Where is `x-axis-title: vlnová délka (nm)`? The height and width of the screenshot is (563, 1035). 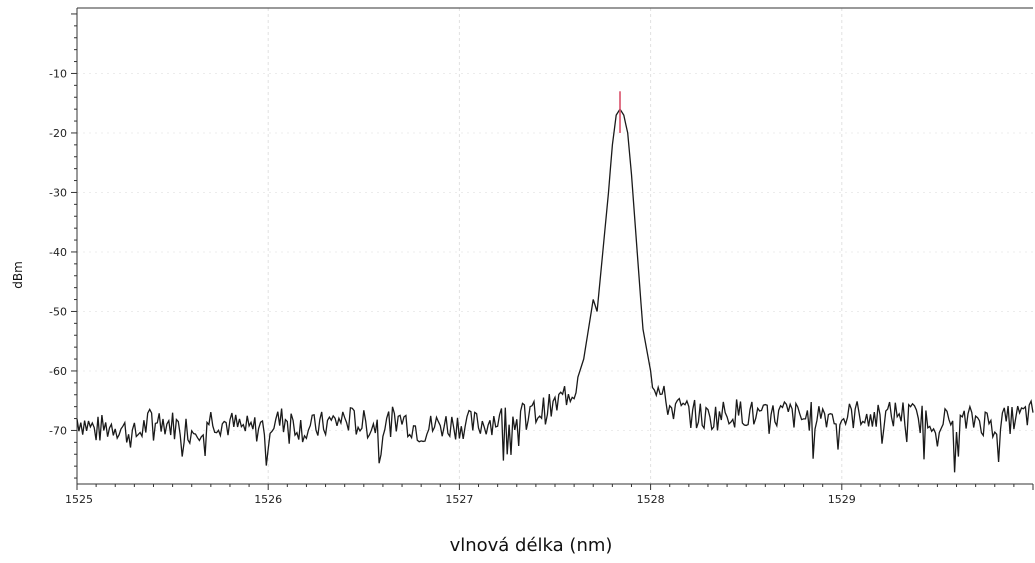
x-axis-title: vlnová délka (nm) is located at coordinates (531, 545).